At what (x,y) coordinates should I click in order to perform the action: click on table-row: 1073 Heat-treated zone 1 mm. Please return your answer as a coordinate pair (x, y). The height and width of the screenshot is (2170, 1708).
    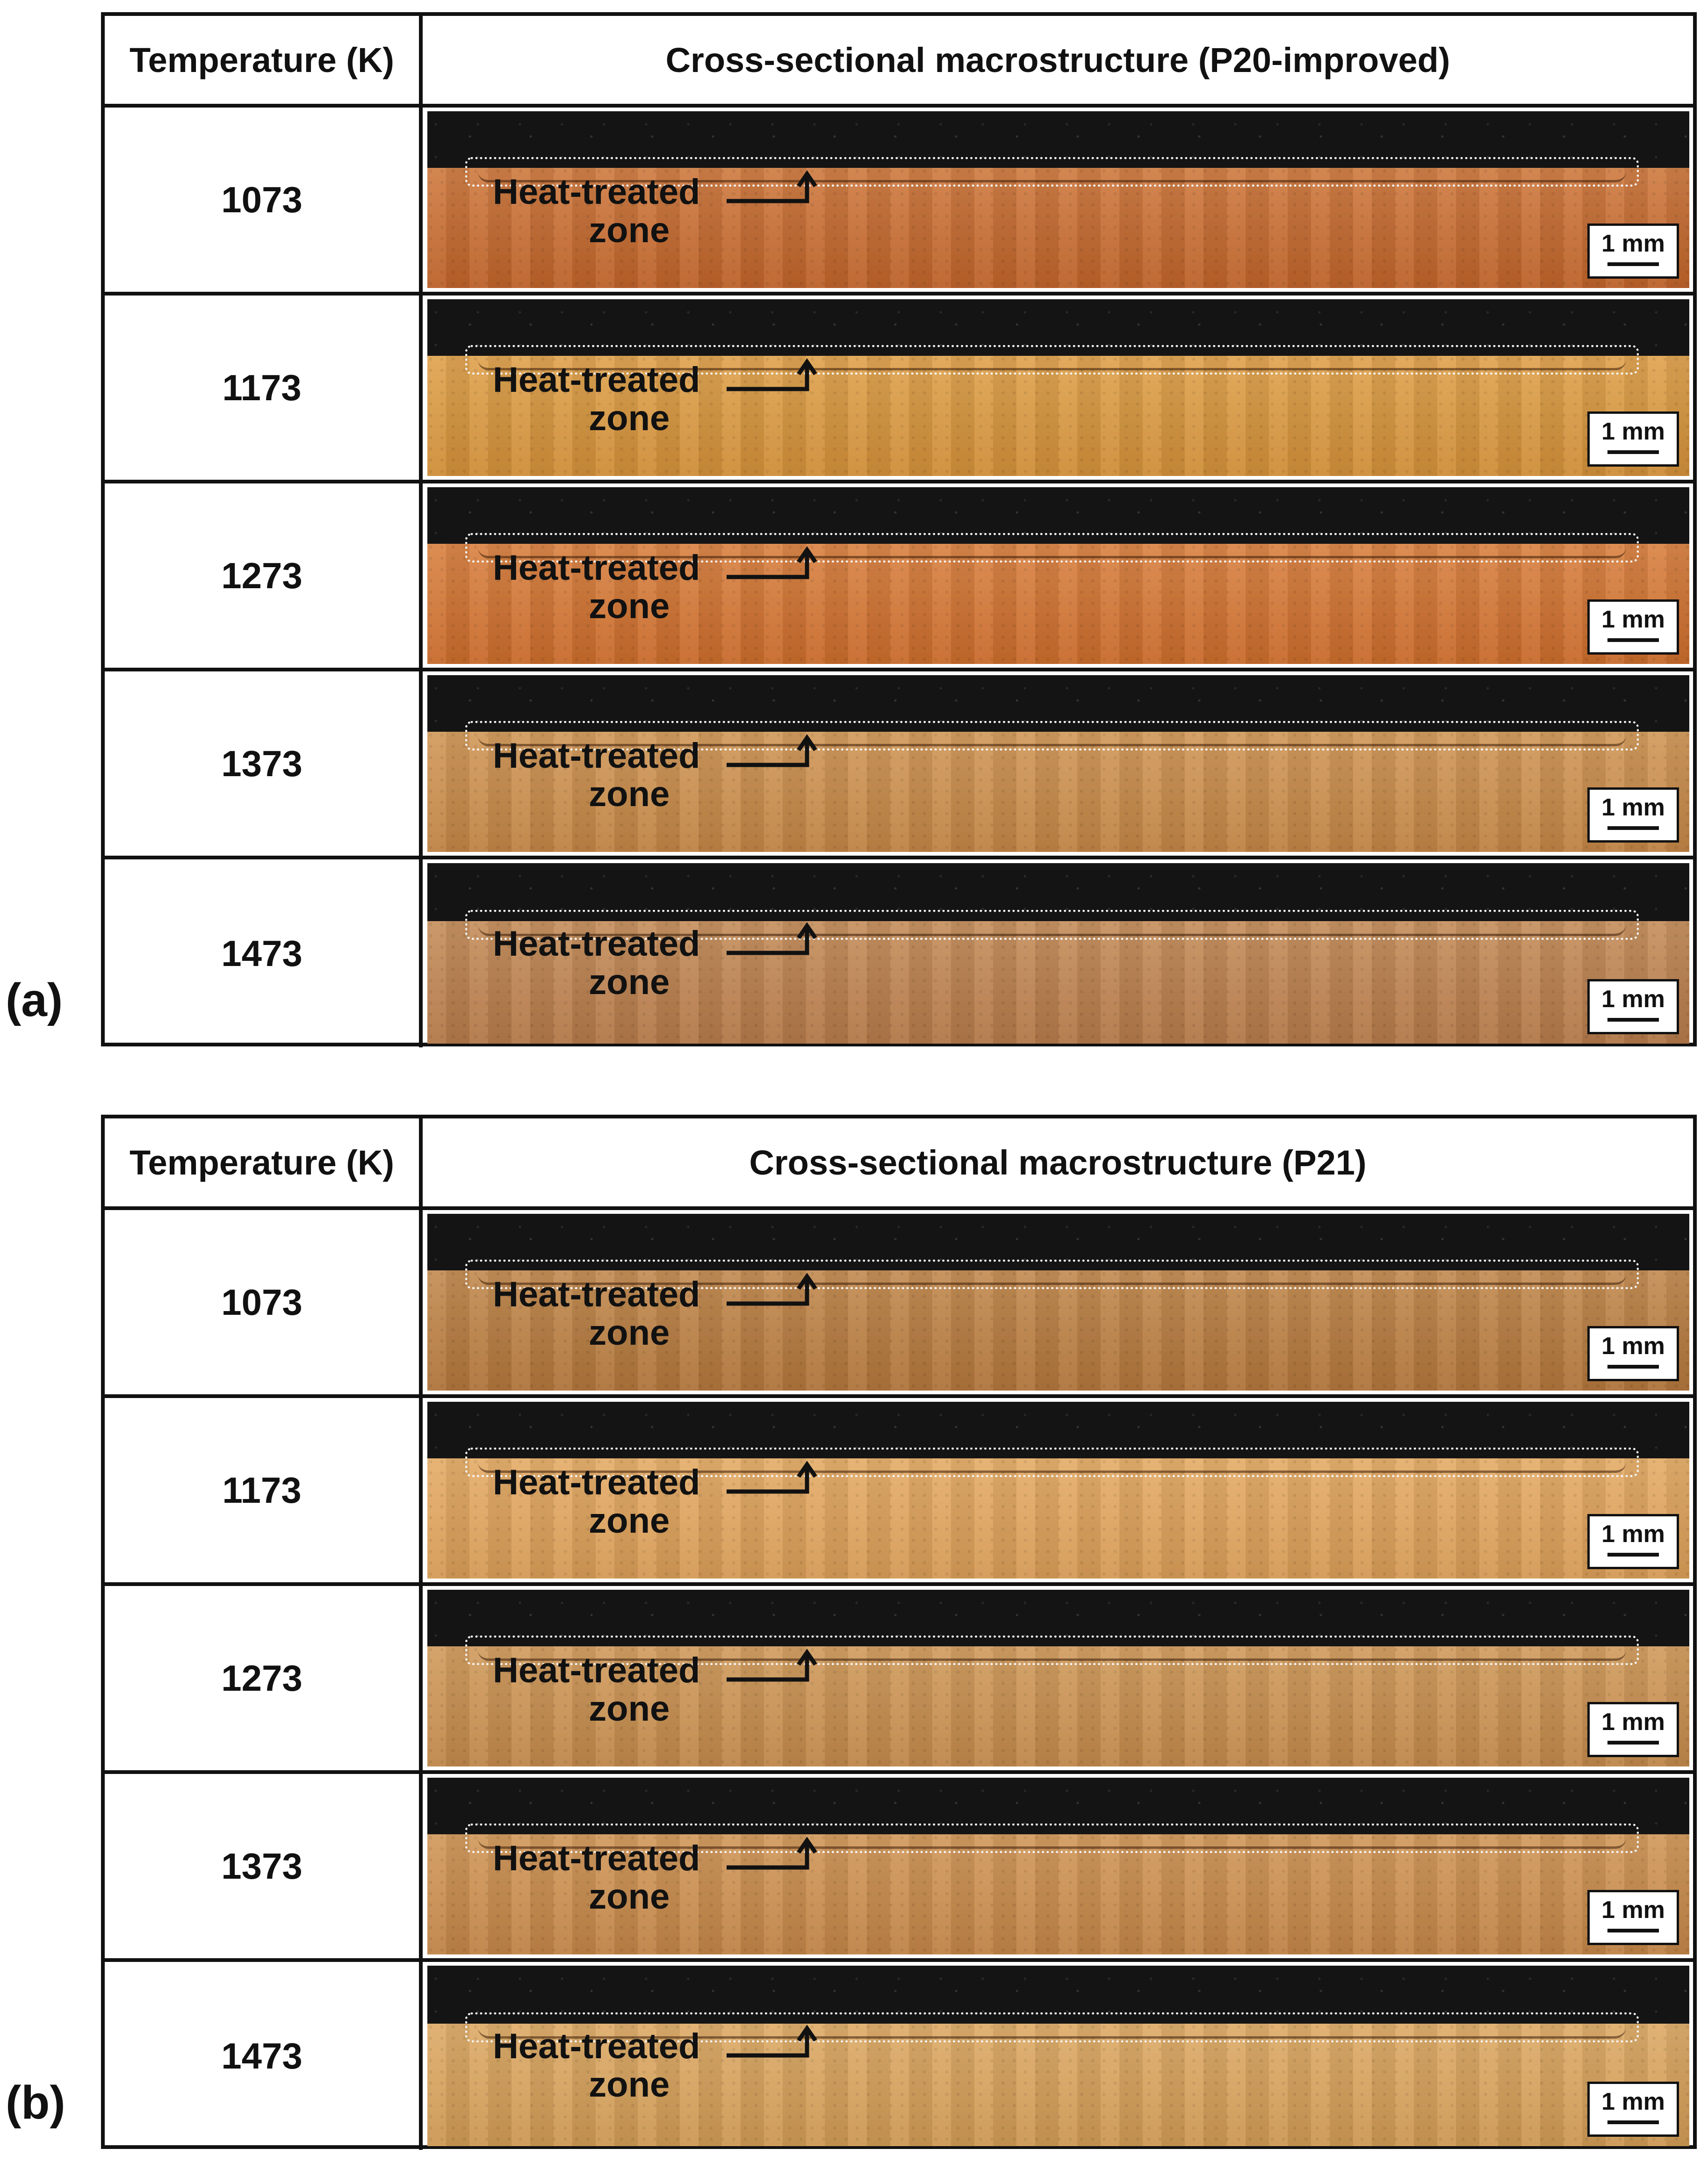
    Looking at the image, I should click on (899, 1304).